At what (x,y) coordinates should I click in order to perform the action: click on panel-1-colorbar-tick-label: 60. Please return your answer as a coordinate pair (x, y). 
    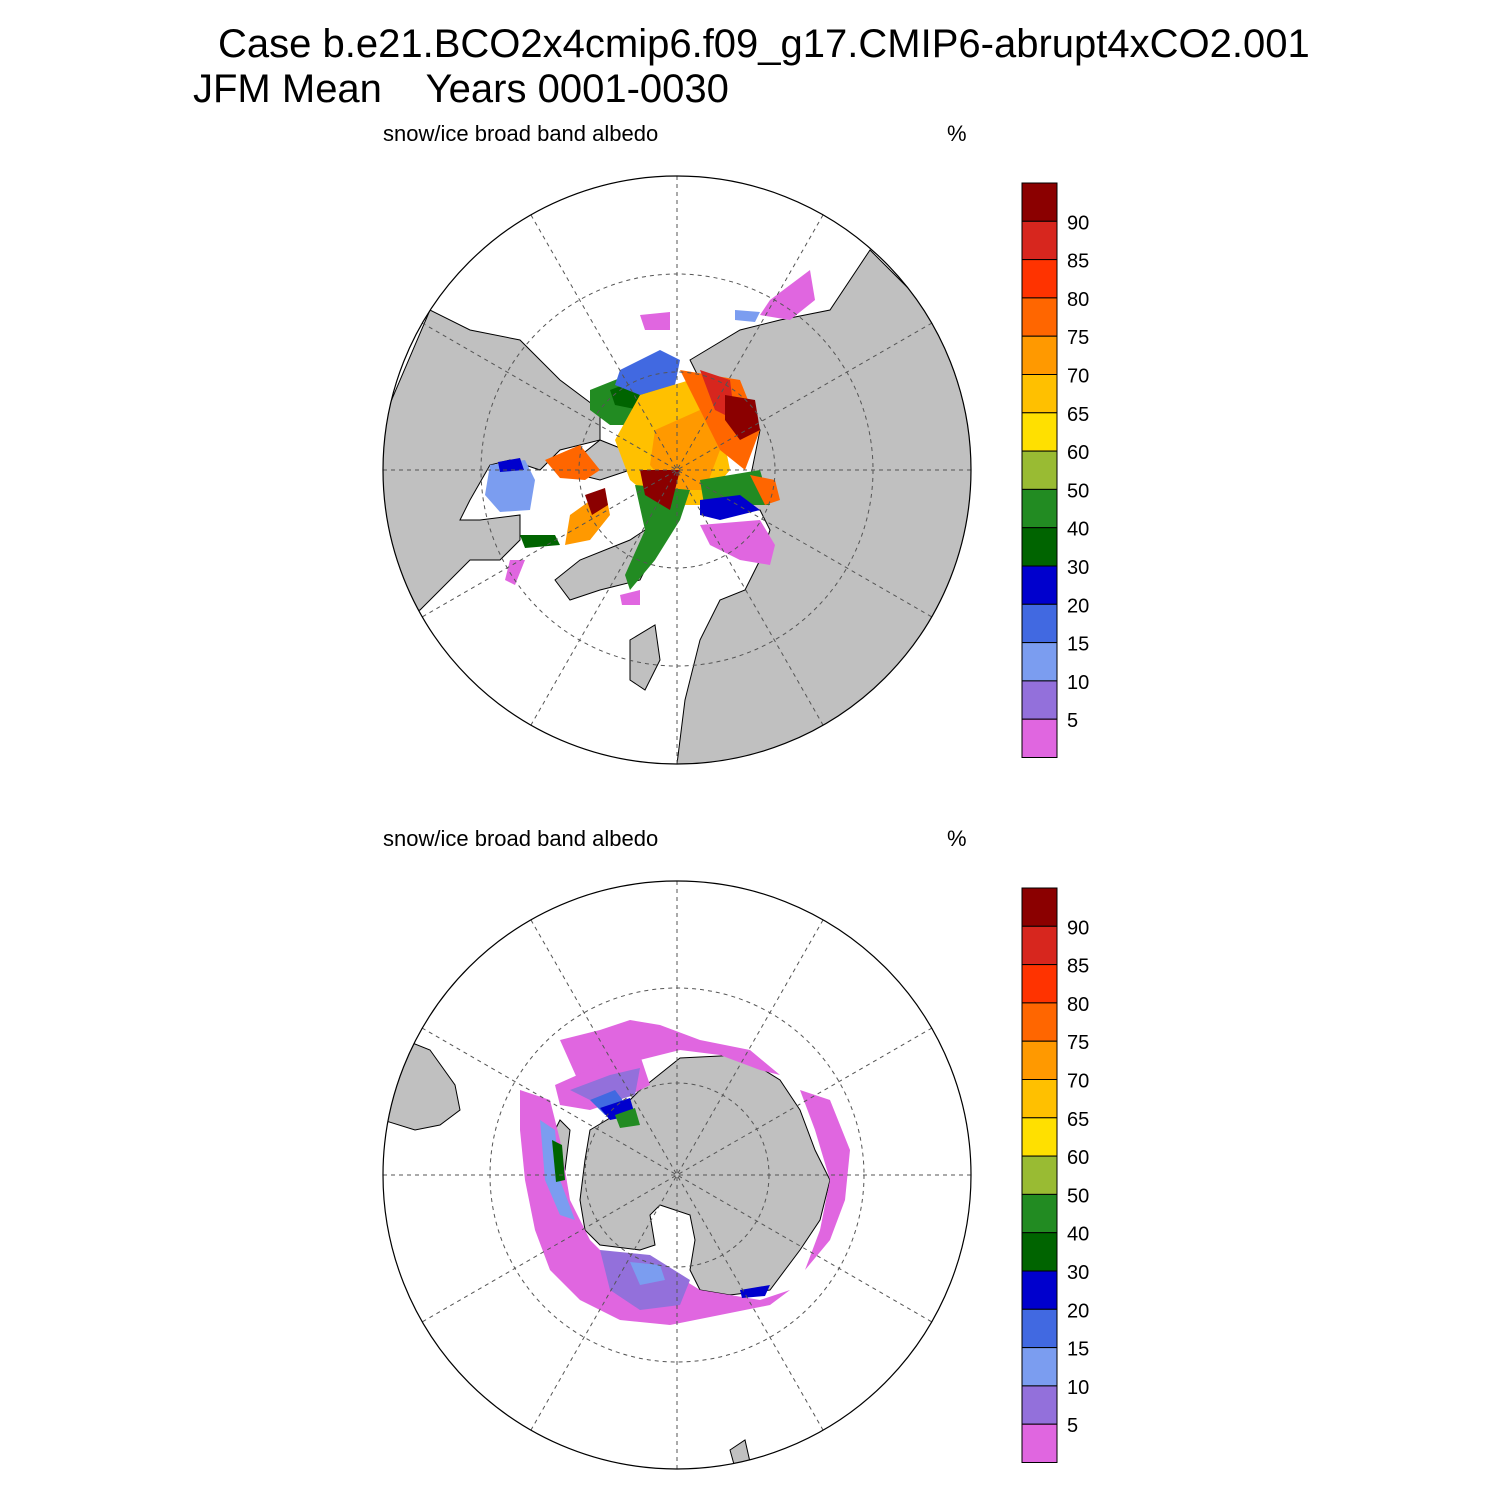
    Looking at the image, I should click on (1078, 453).